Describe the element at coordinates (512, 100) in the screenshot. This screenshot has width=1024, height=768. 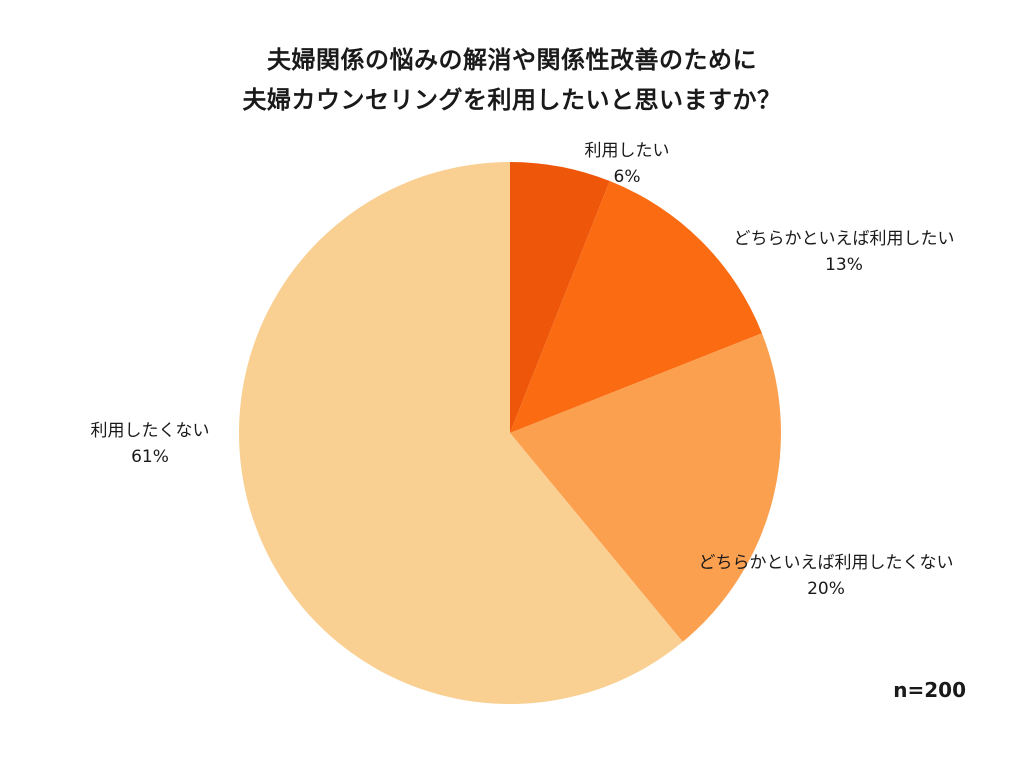
I see `chart-title-line-2: 夫婦カウンセリングを利用したいと思いますか？` at that location.